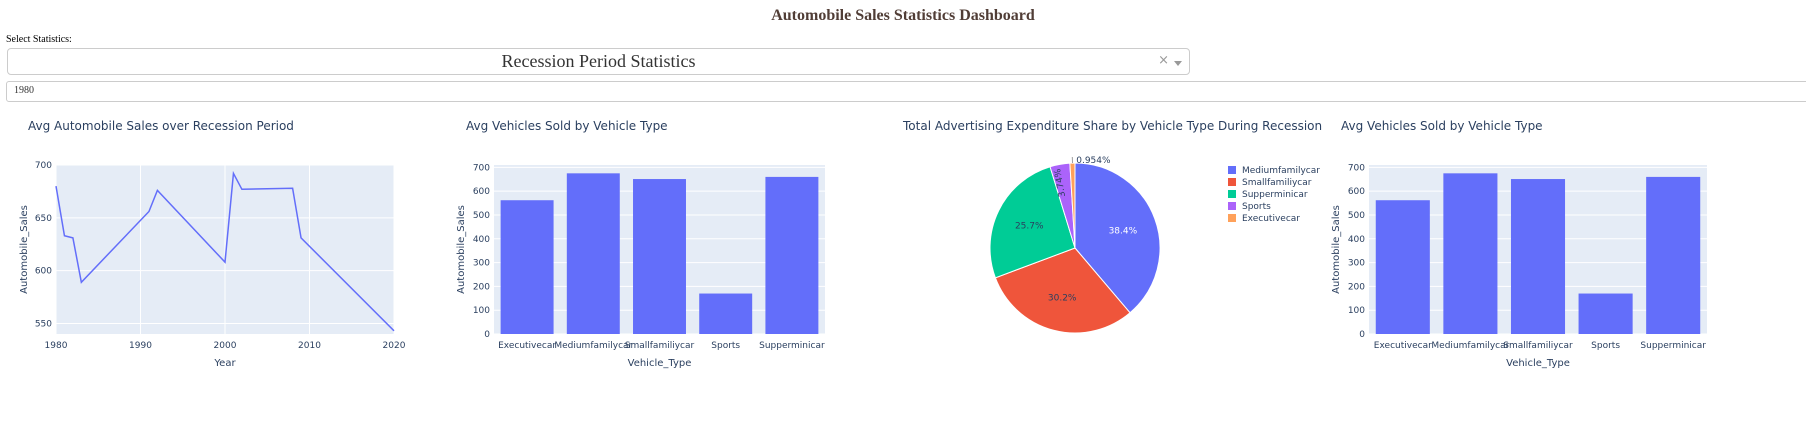  Describe the element at coordinates (1403, 346) in the screenshot. I see `vehicles-by-type-bar-chart-2-x-tick-label: Executivecar` at that location.